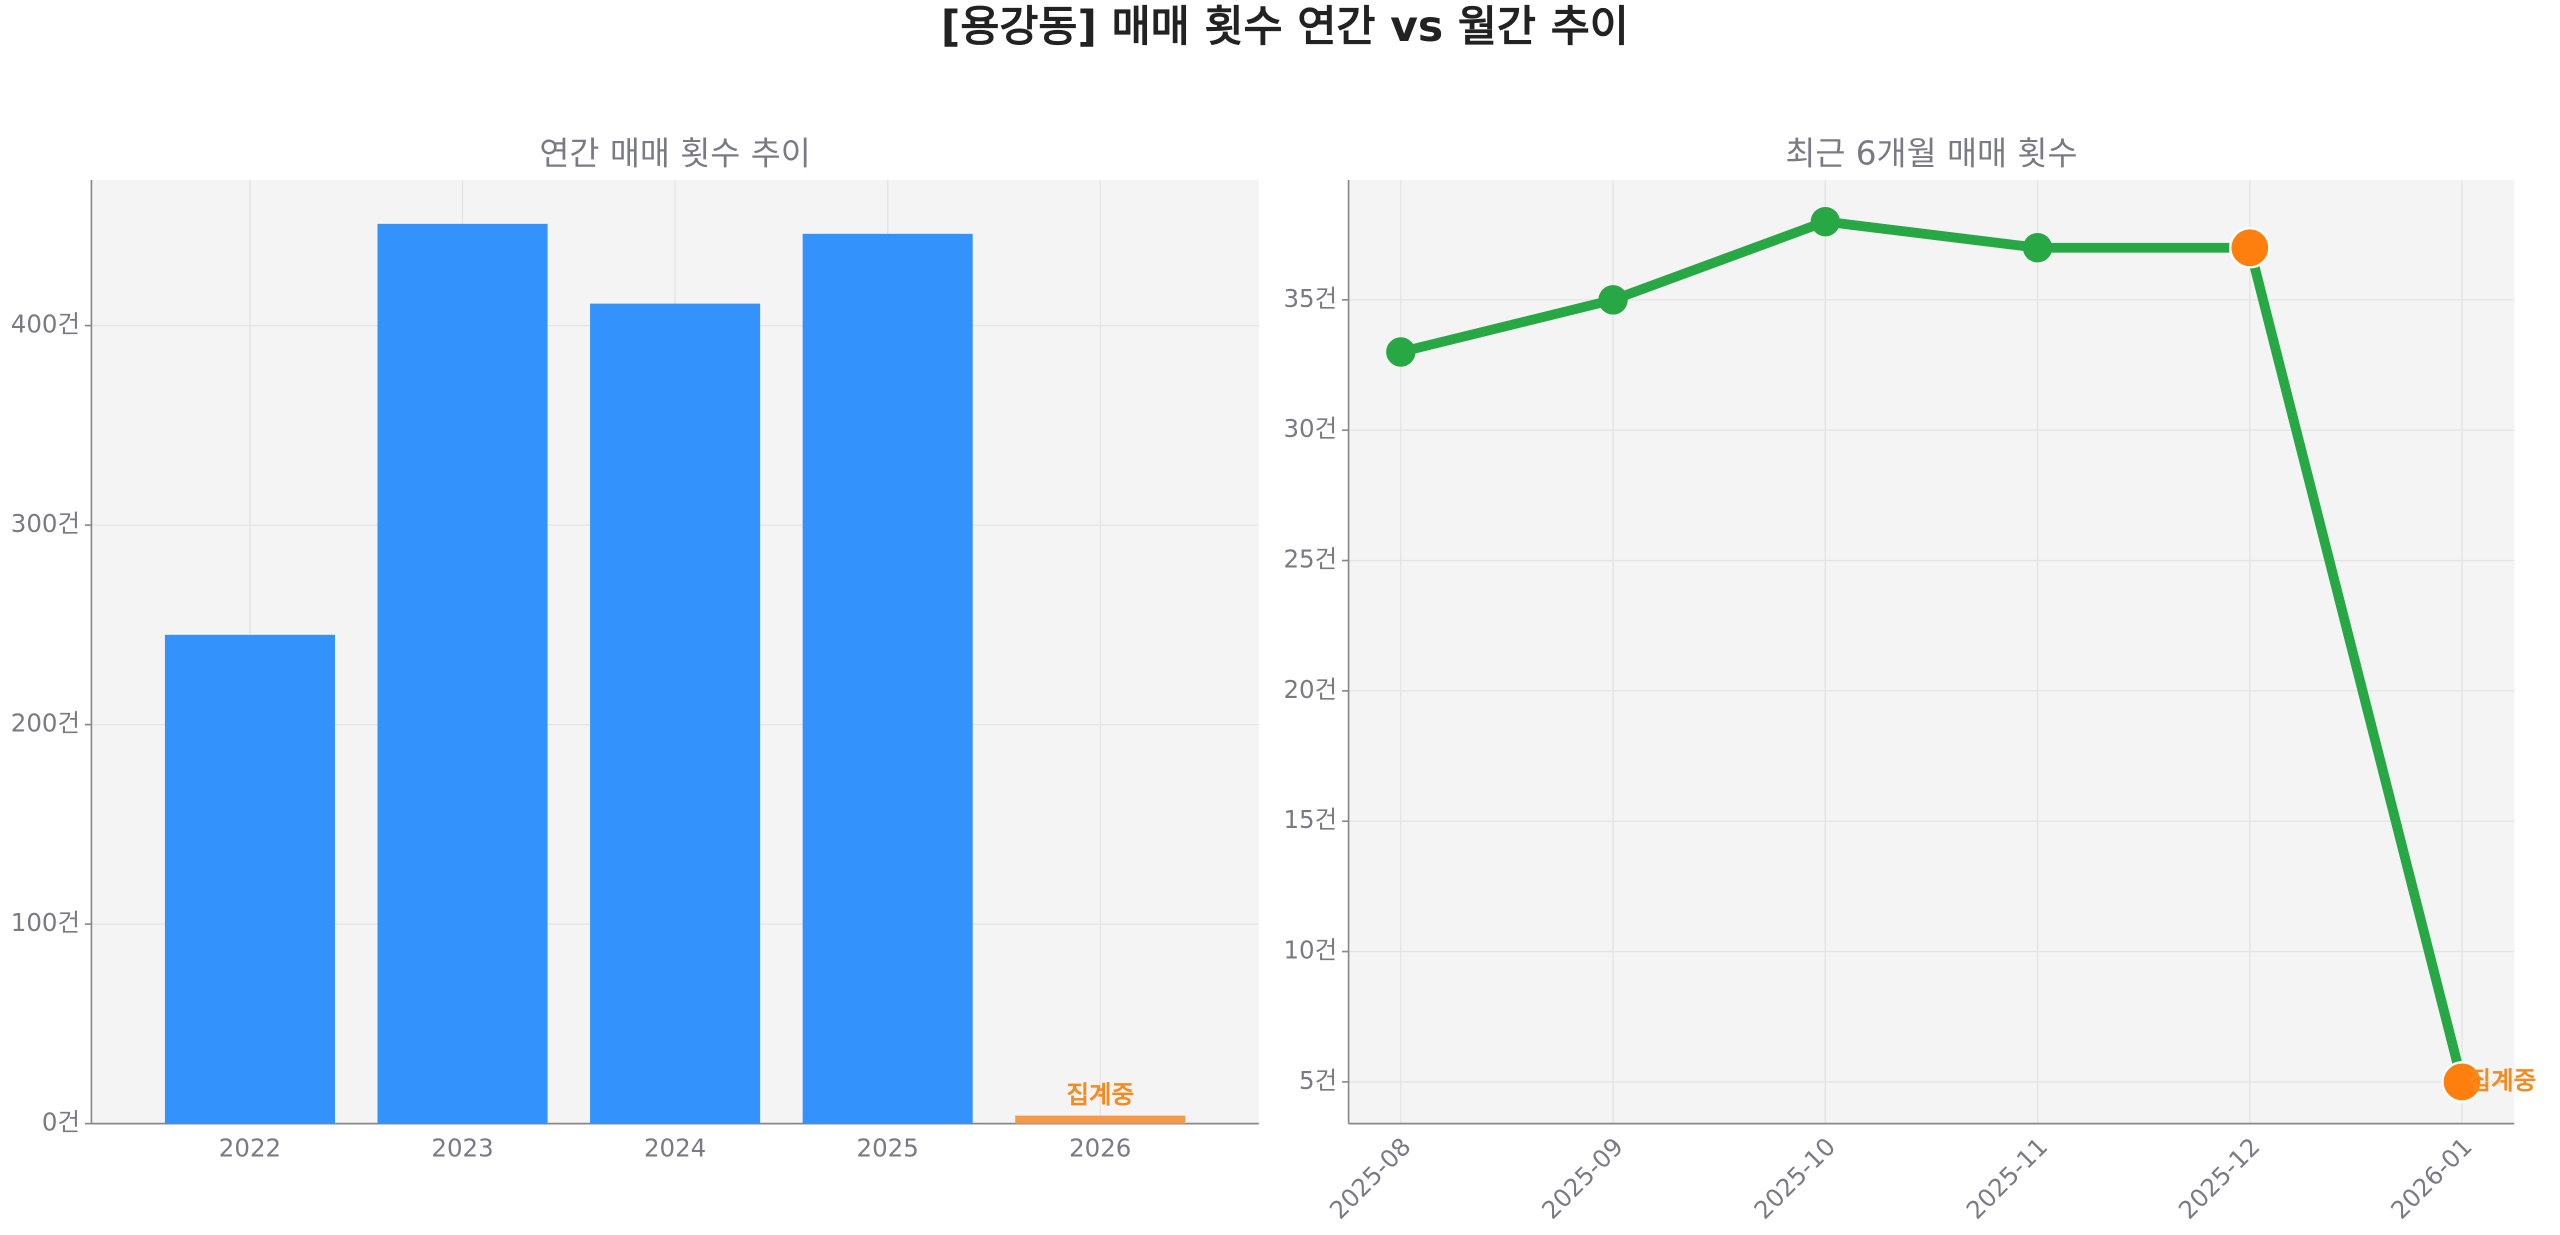 This screenshot has width=2560, height=1235. Describe the element at coordinates (1310, 689) in the screenshot. I see `y-tick-label: 20건` at that location.